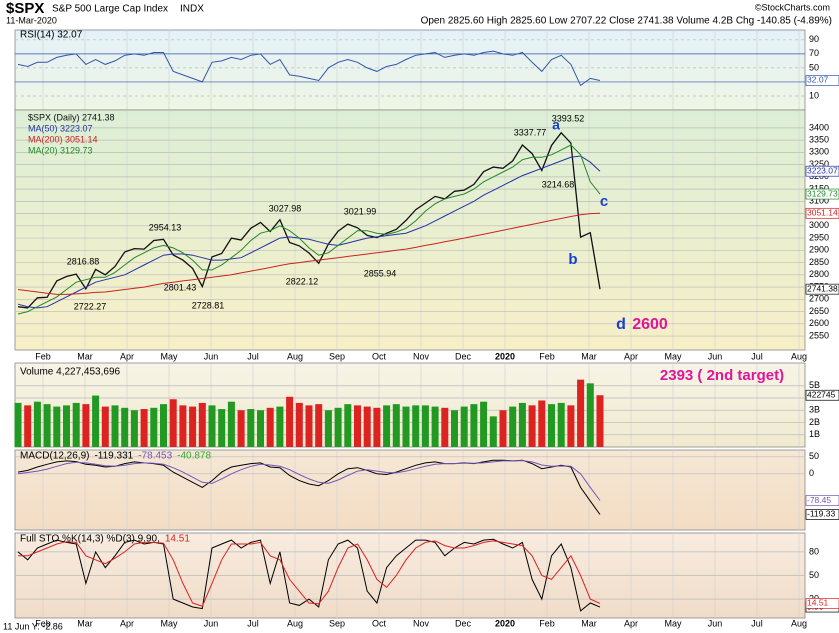  Describe the element at coordinates (819, 152) in the screenshot. I see `y-tick-label: 3300` at that location.